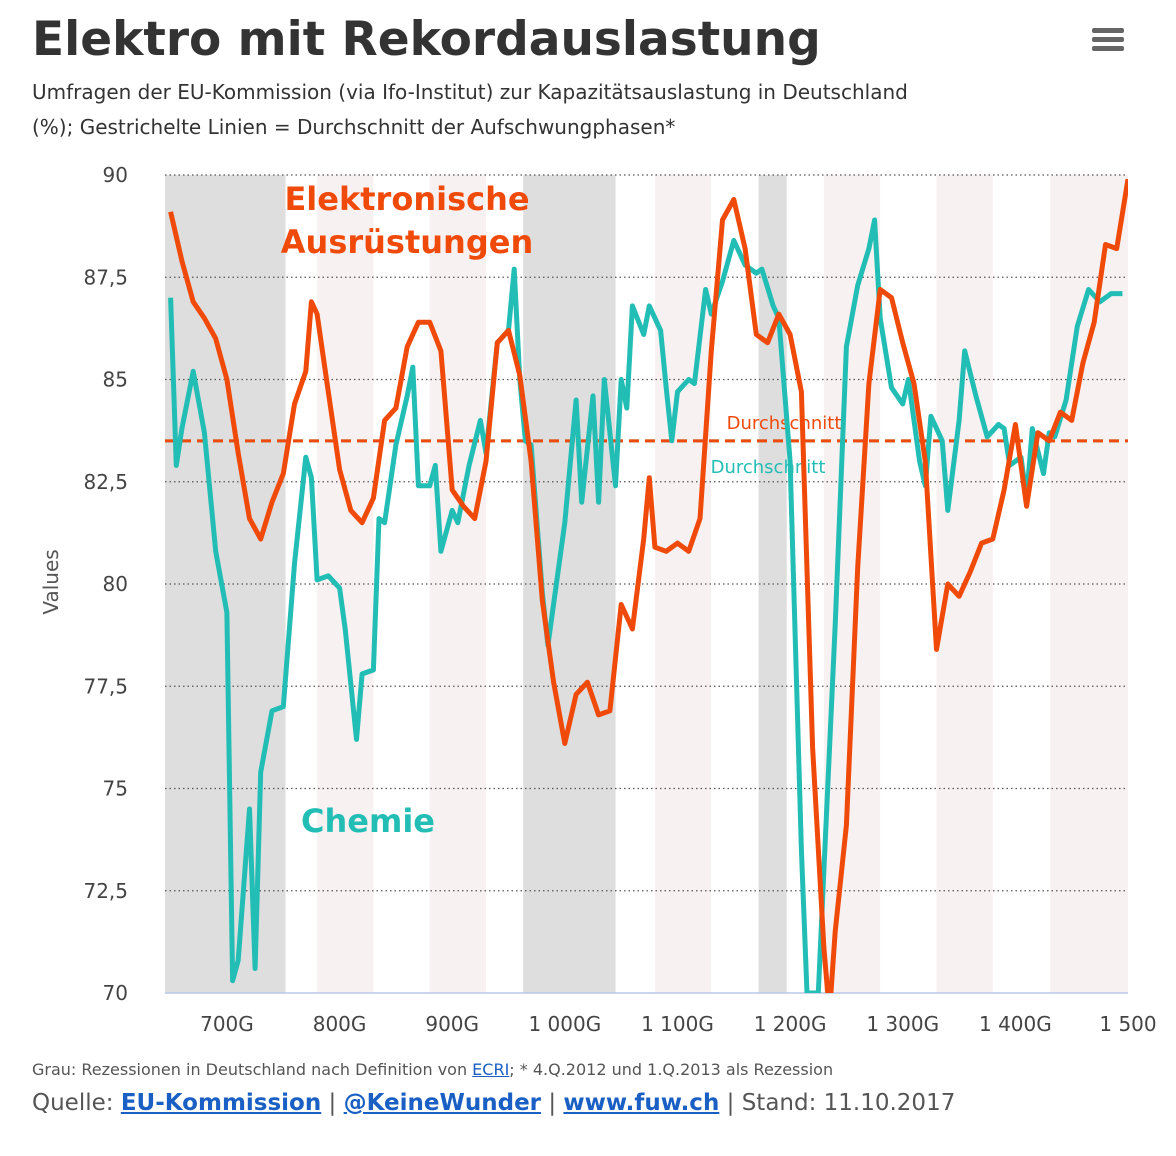  What do you see at coordinates (115, 584) in the screenshot?
I see `y-tick-label: 80` at bounding box center [115, 584].